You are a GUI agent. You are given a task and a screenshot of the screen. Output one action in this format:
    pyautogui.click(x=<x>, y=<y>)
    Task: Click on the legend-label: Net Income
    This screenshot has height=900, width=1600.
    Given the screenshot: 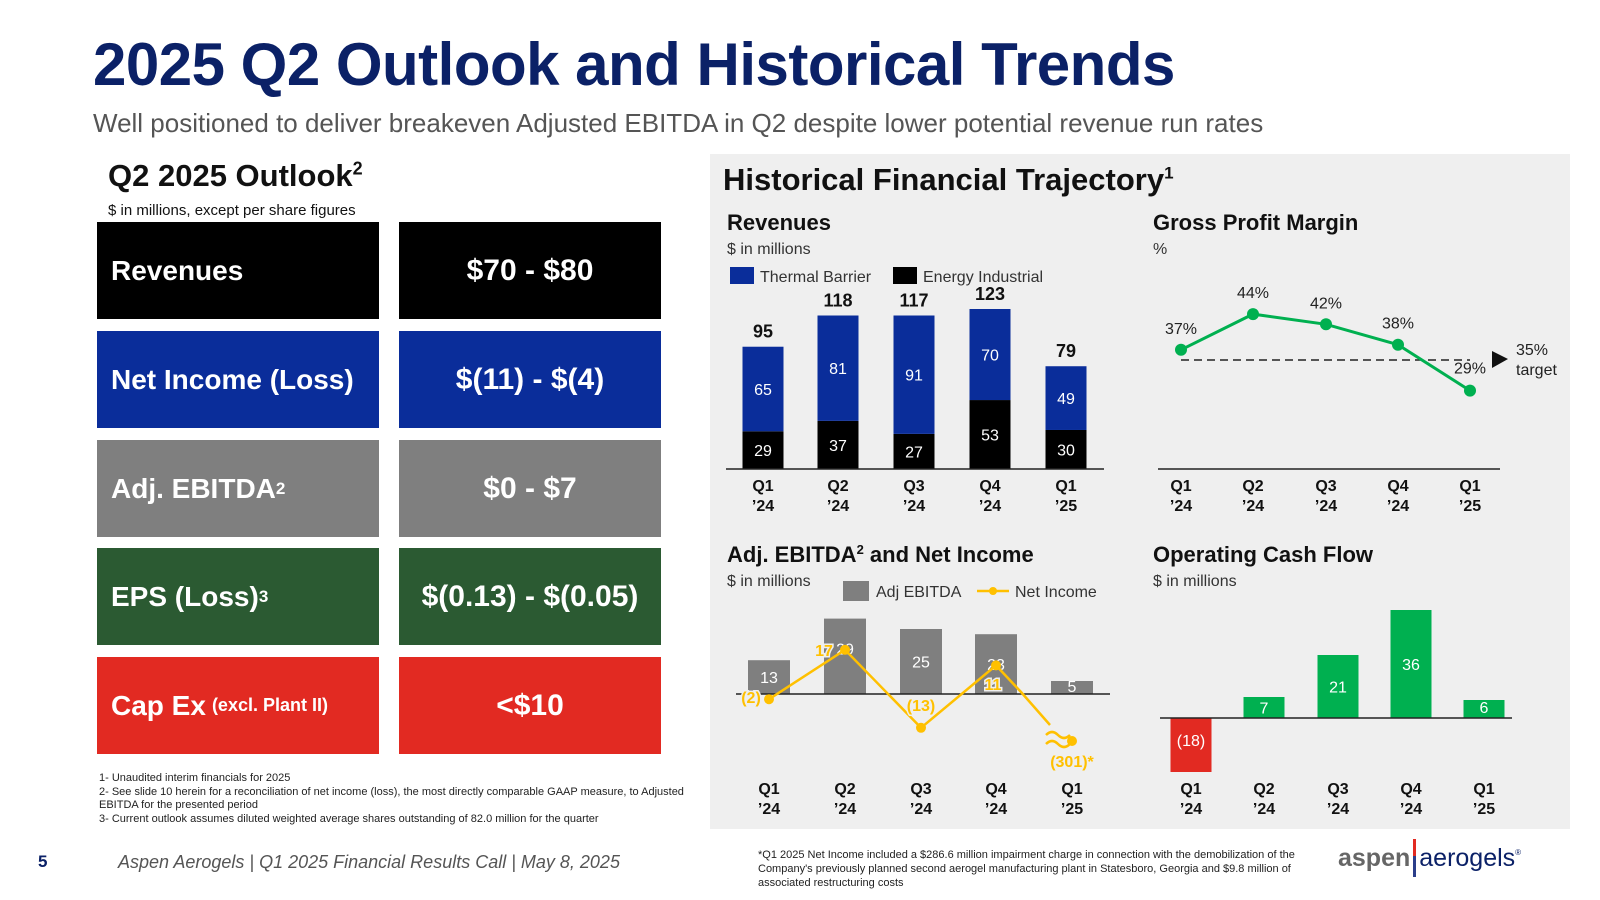 What is the action you would take?
    pyautogui.click(x=1056, y=592)
    